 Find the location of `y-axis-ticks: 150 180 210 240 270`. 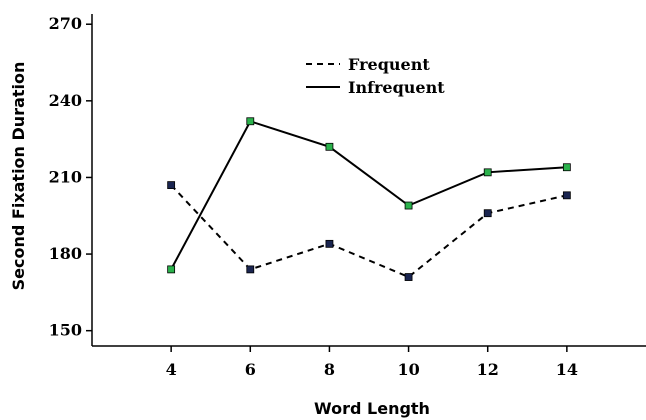

y-axis-ticks: 150 180 210 240 270 is located at coordinates (70, 177).